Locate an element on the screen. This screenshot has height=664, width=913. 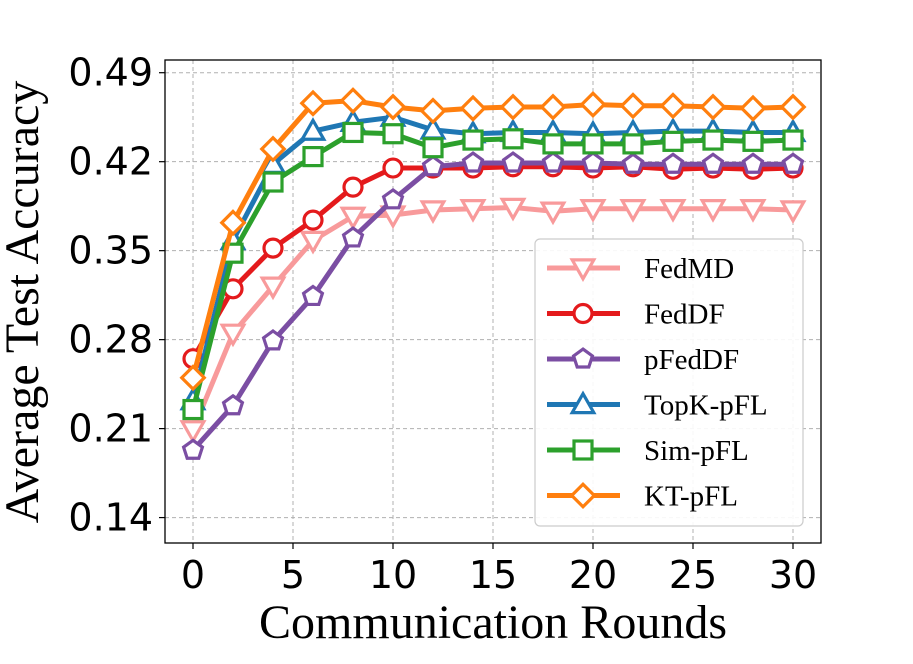
legend-item-fedmd: FedMD is located at coordinates (640, 269).